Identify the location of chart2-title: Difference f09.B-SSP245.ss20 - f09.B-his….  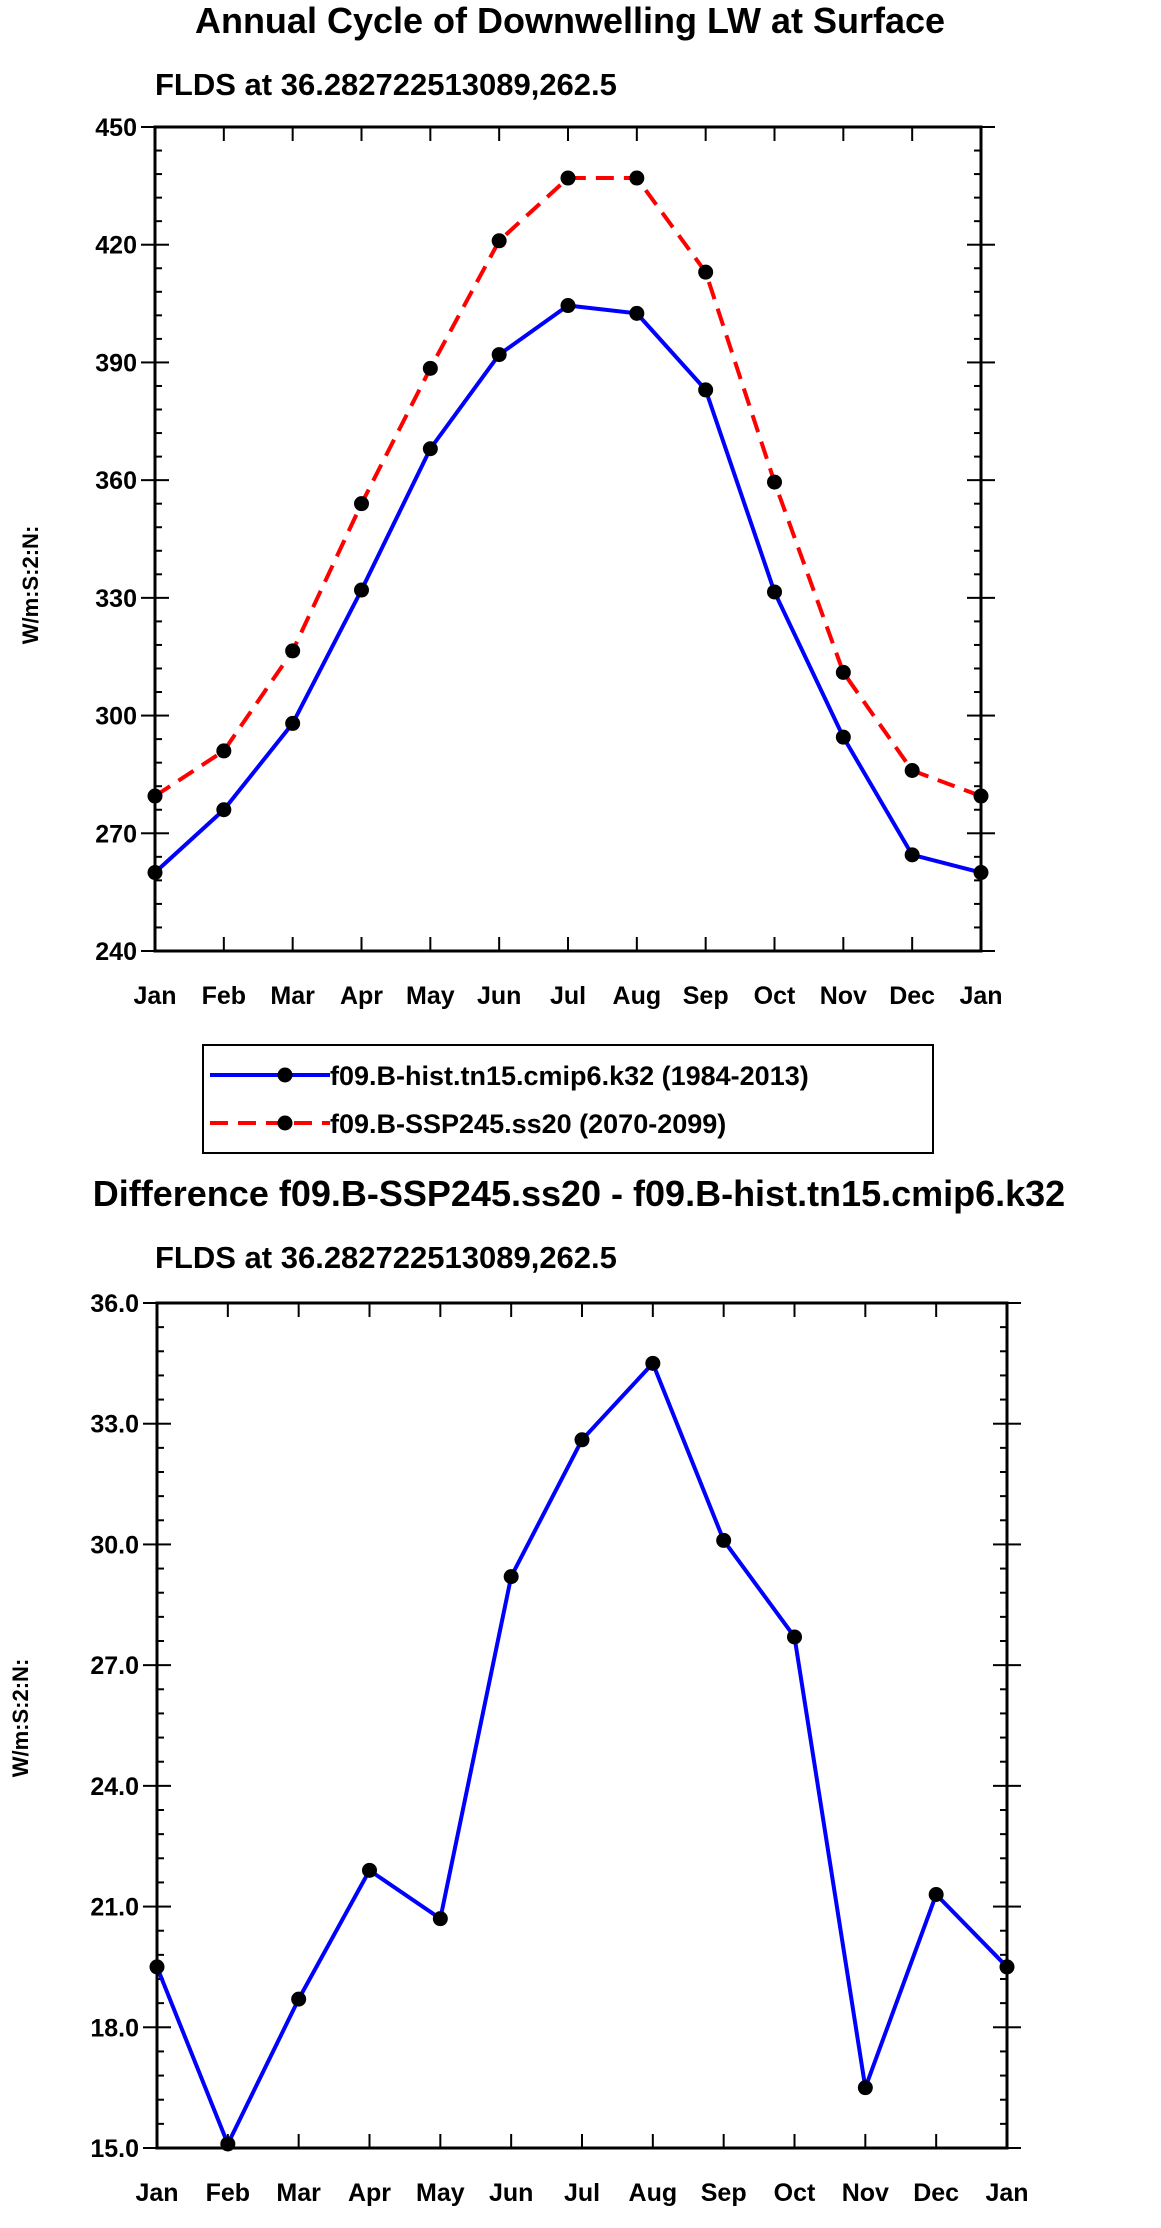
(579, 1193).